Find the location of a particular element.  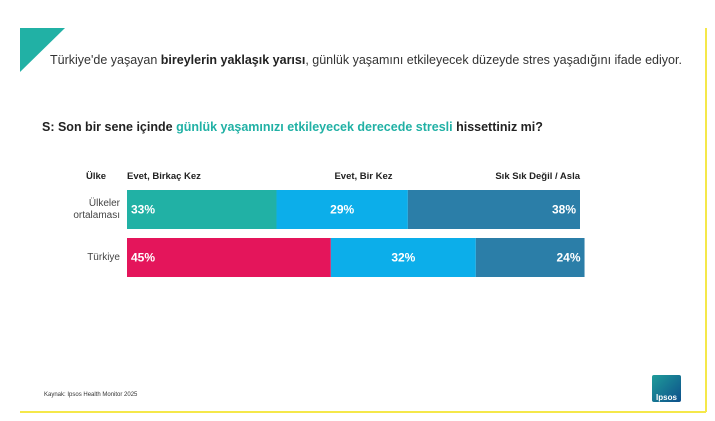

value-label: 45% is located at coordinates (143, 258).